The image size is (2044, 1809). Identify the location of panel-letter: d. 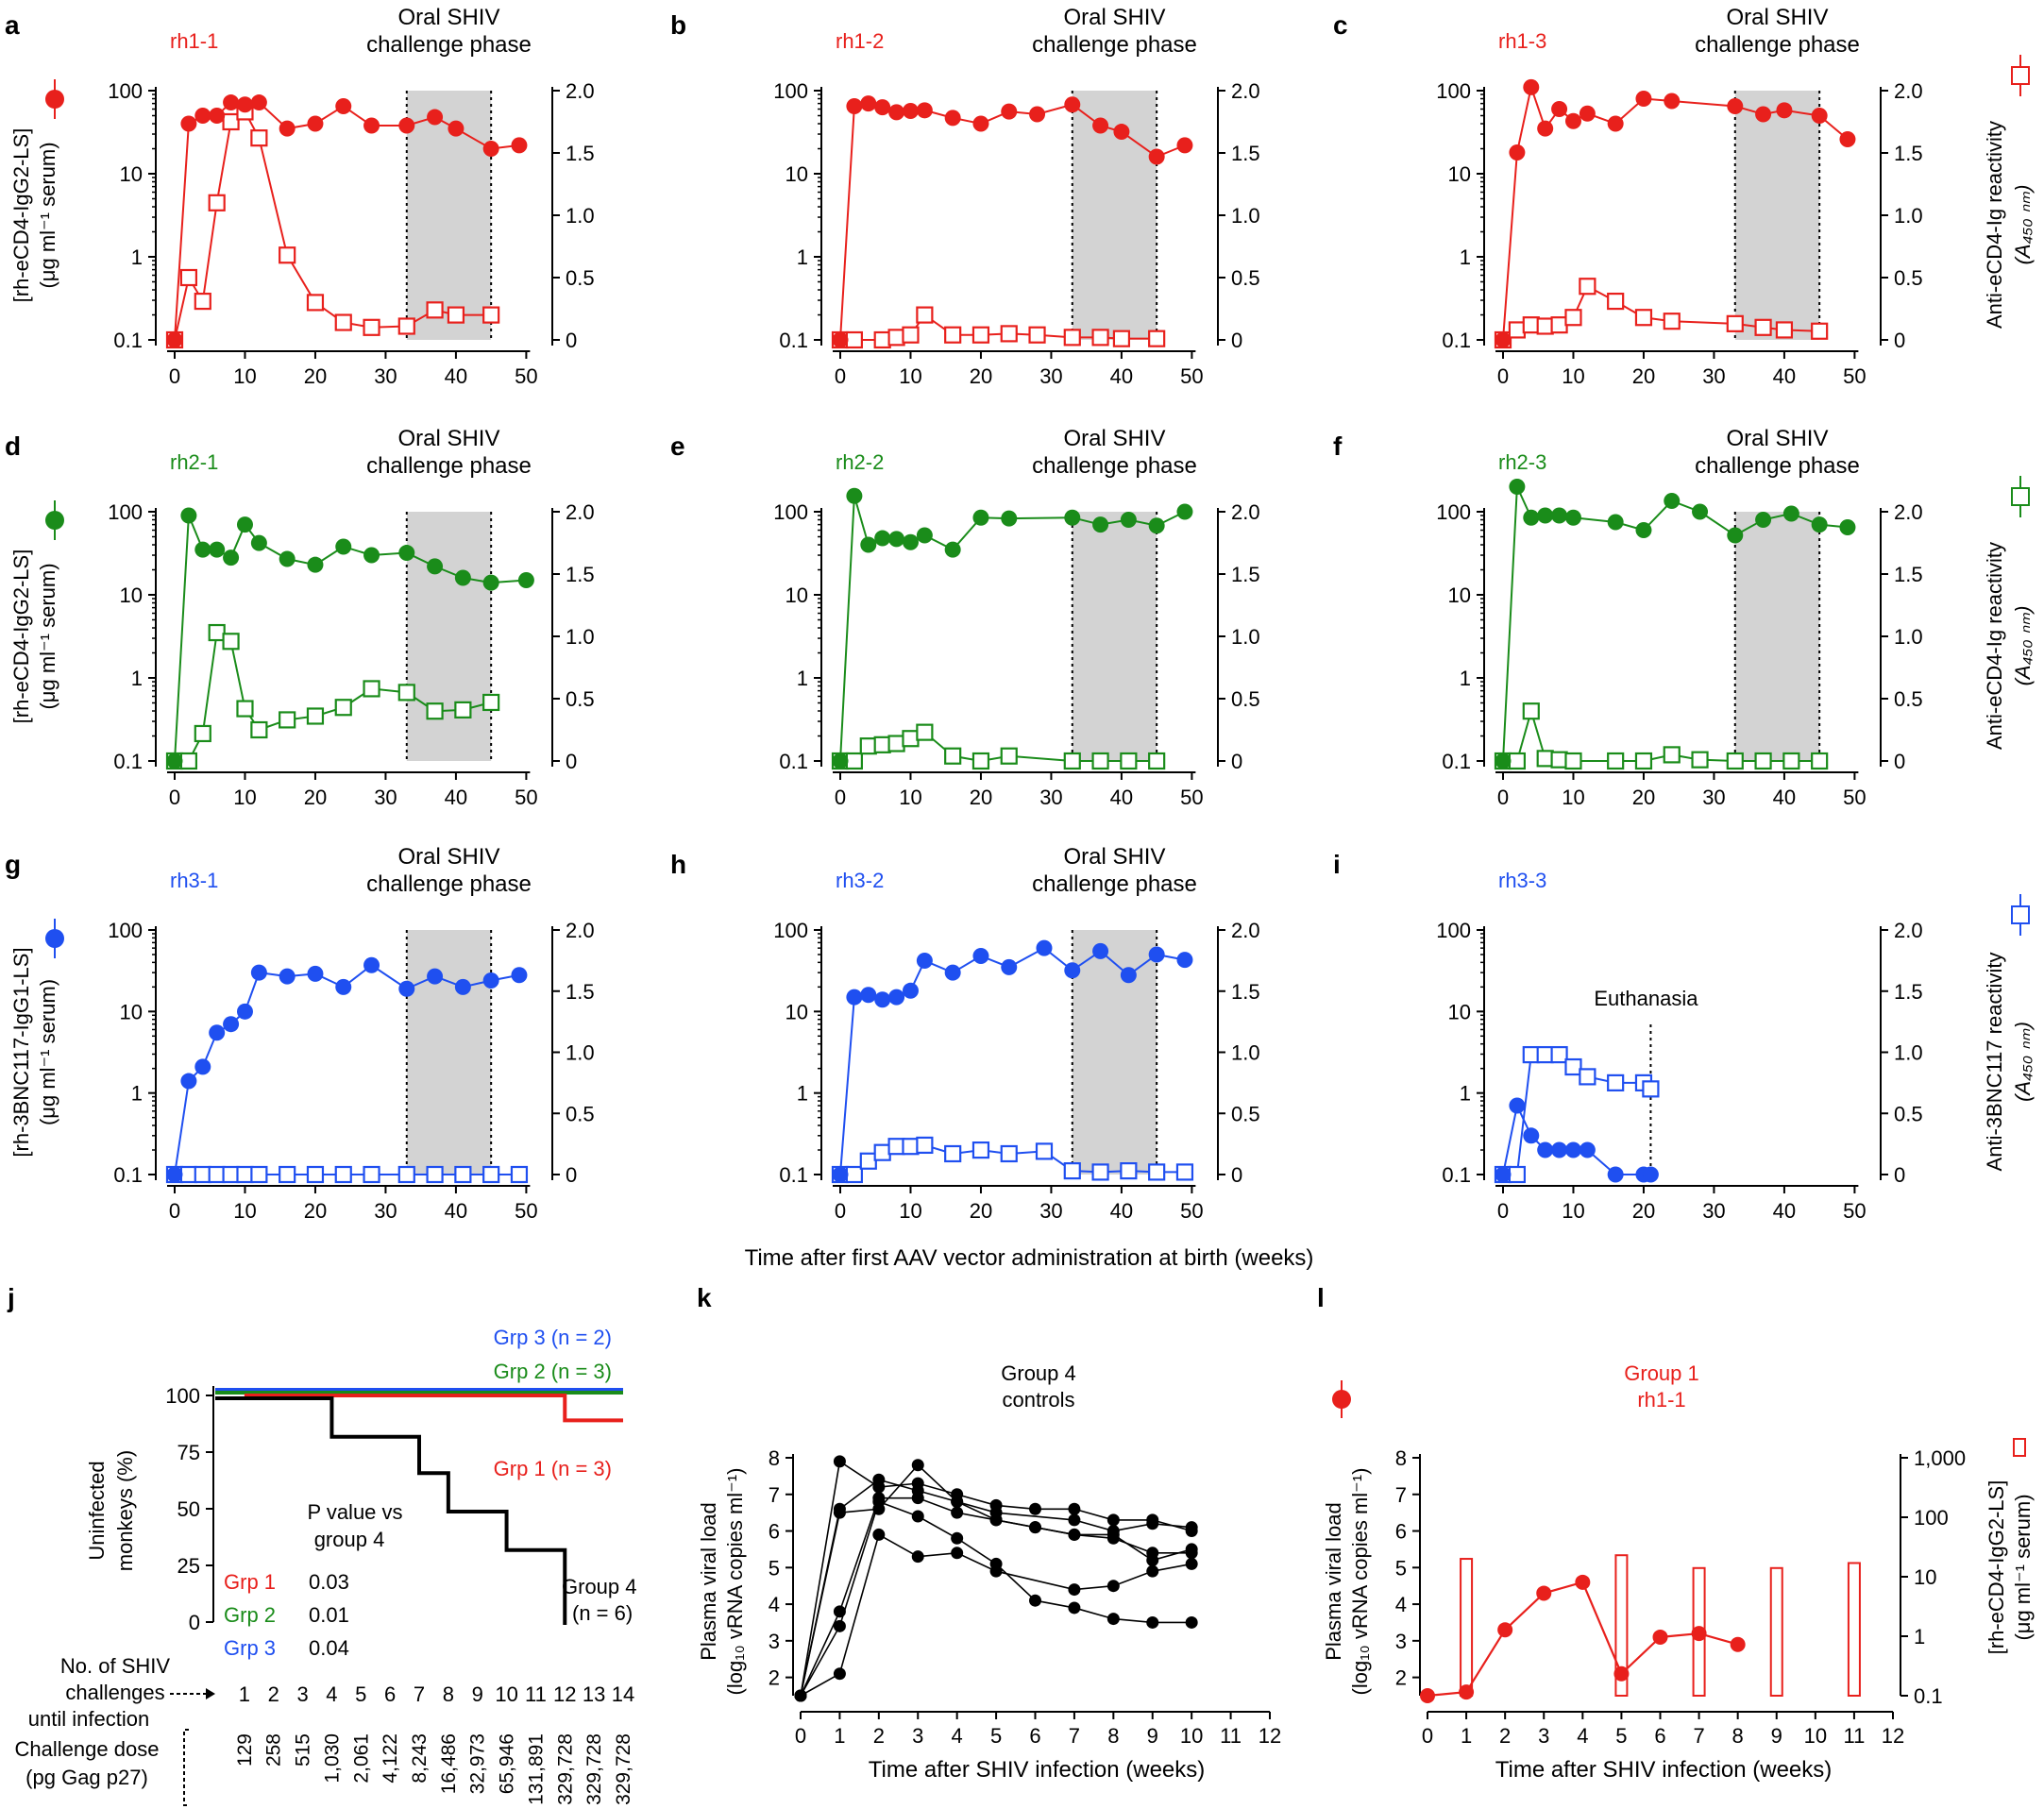
(13, 446).